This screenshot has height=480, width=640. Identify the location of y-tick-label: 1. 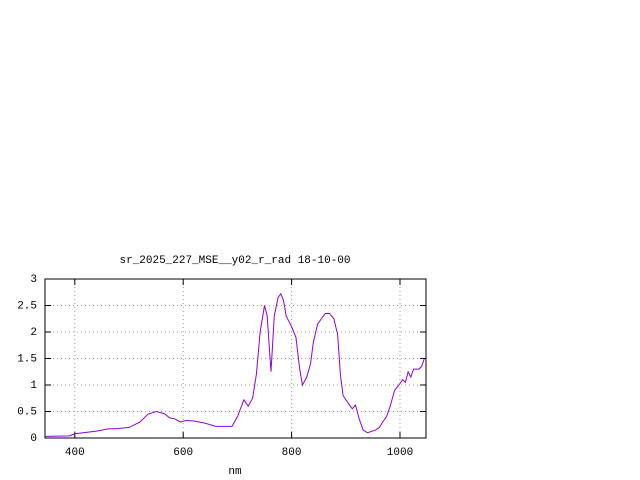
(33, 386).